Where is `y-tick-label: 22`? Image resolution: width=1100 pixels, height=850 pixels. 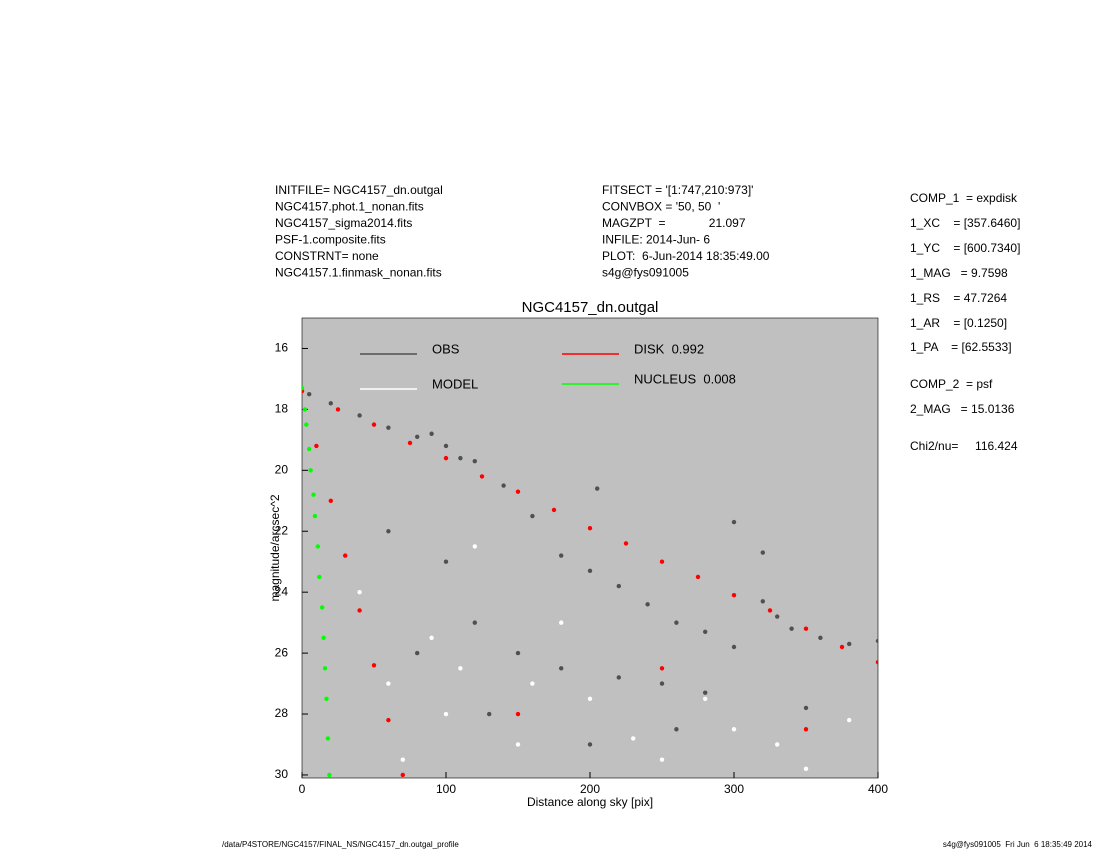
y-tick-label: 22 is located at coordinates (282, 530).